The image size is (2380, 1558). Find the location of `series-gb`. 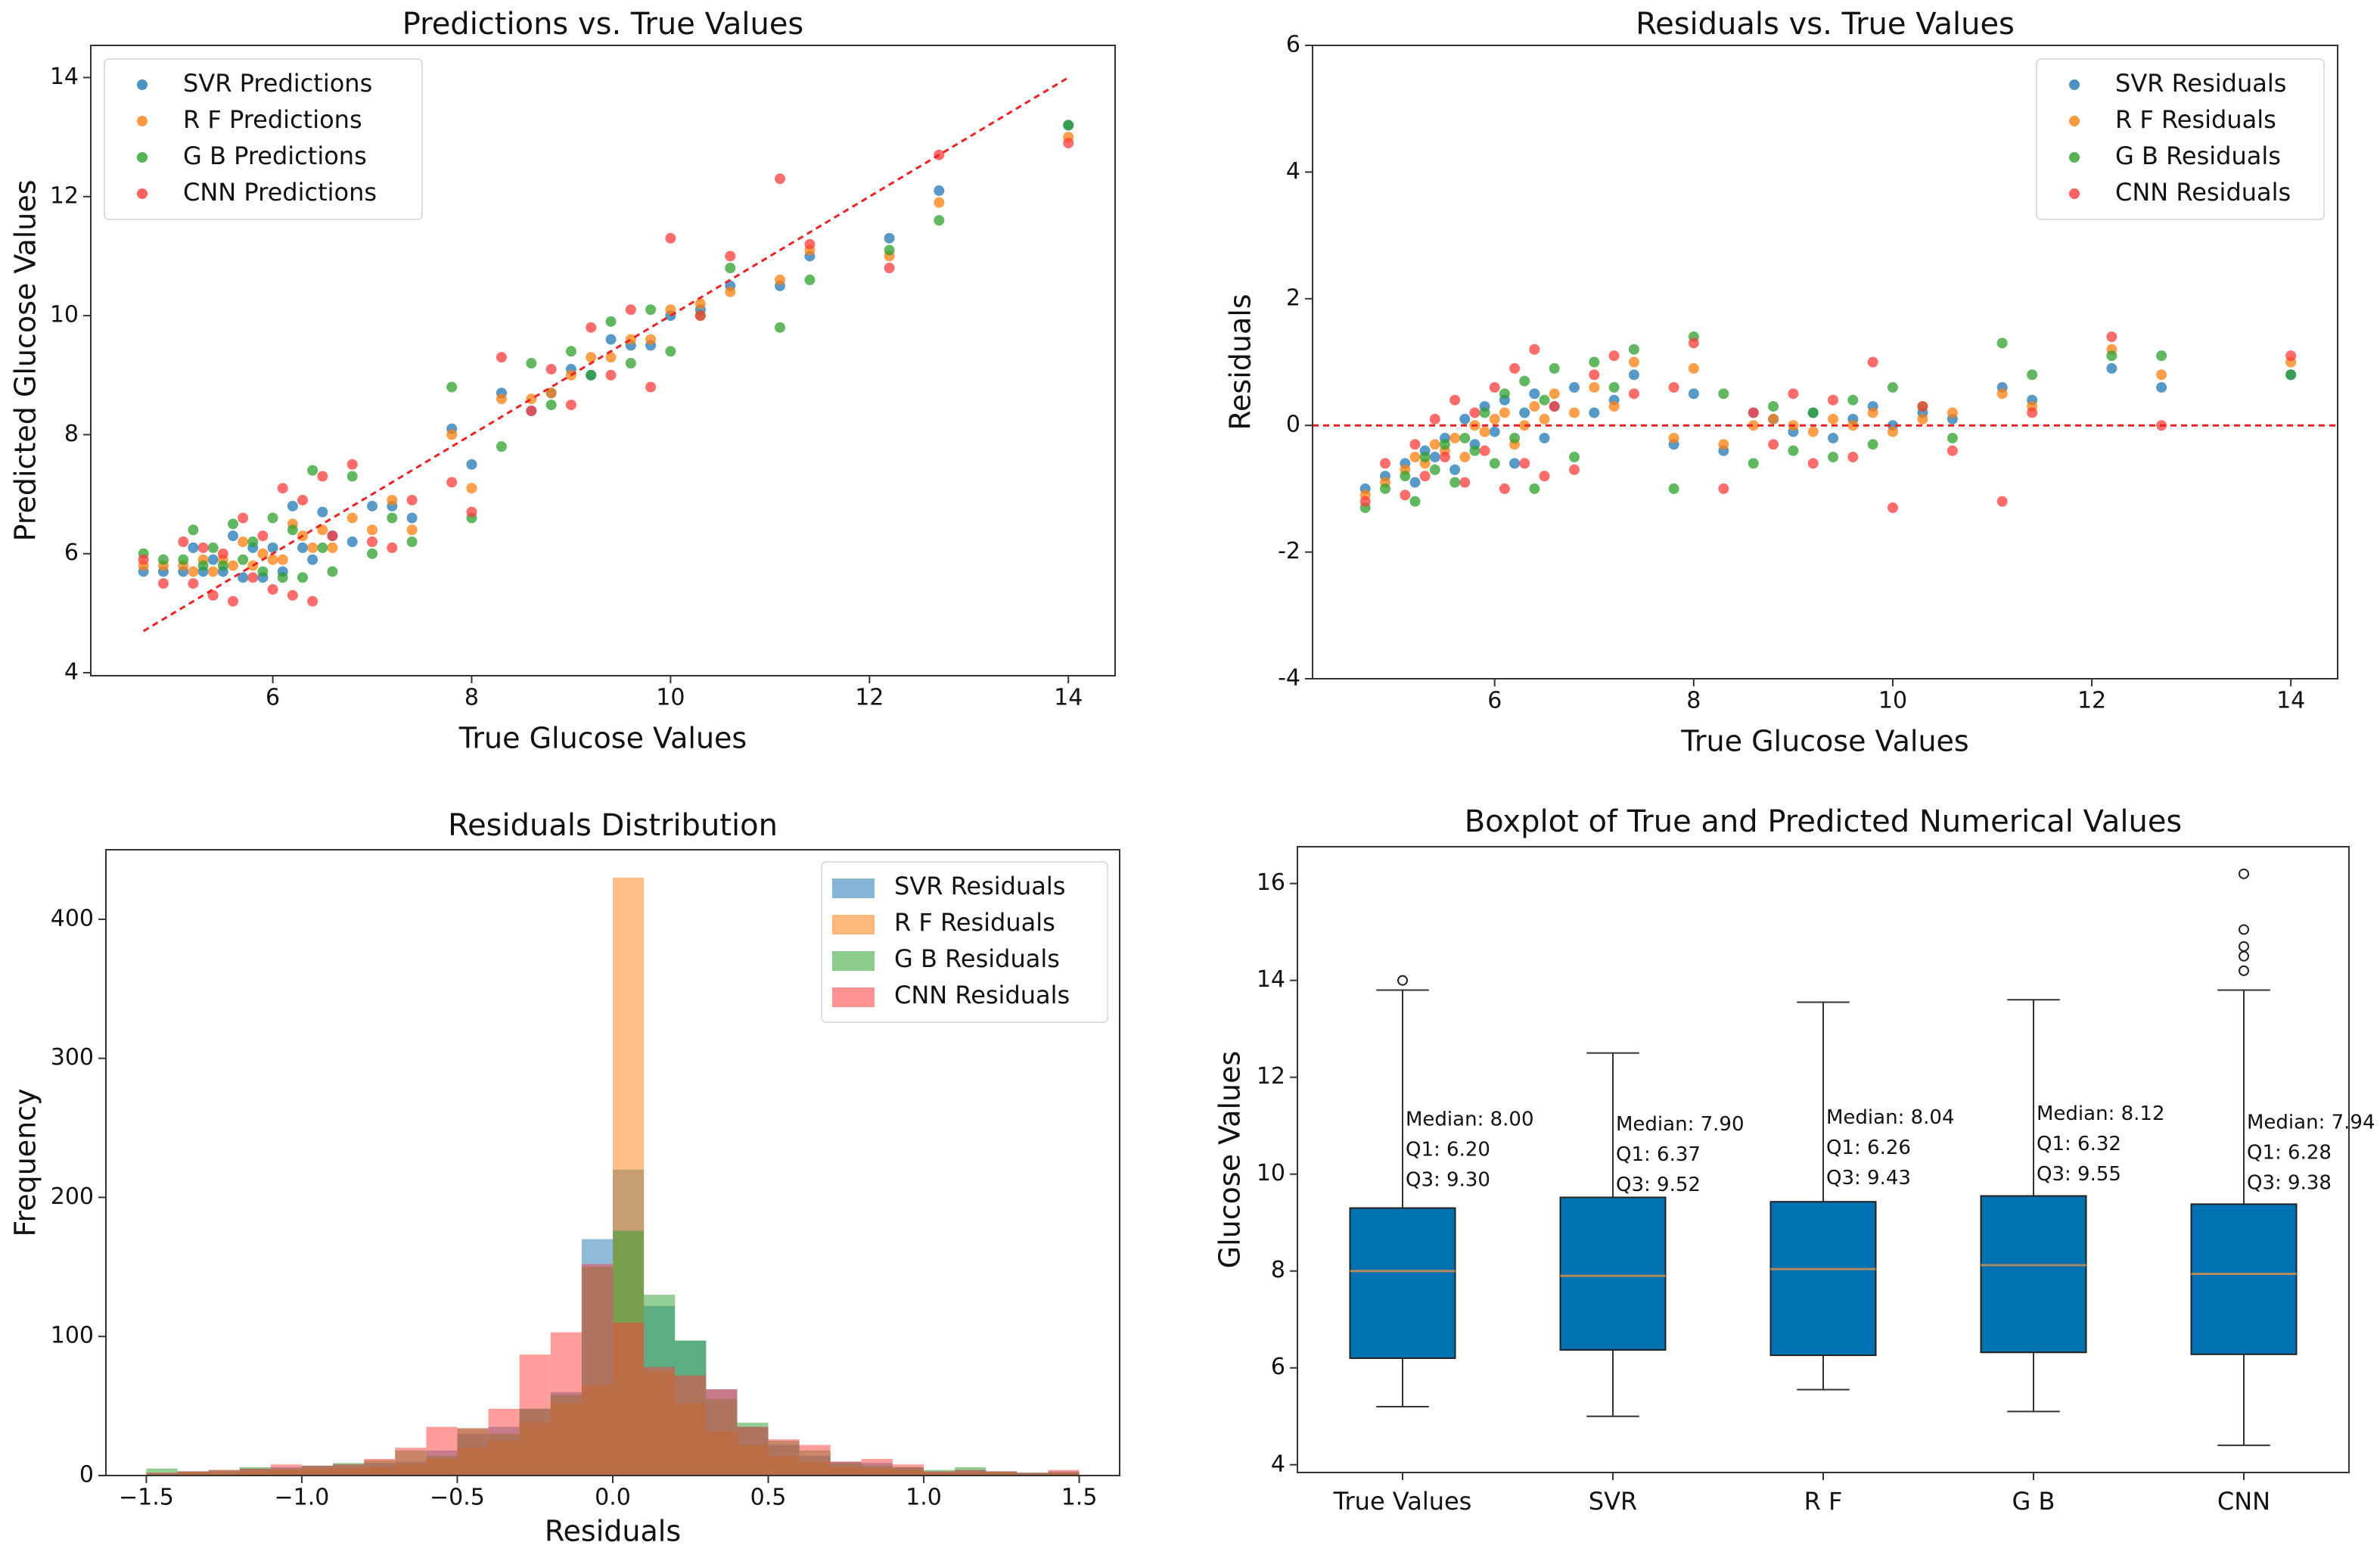

series-gb is located at coordinates (606, 352).